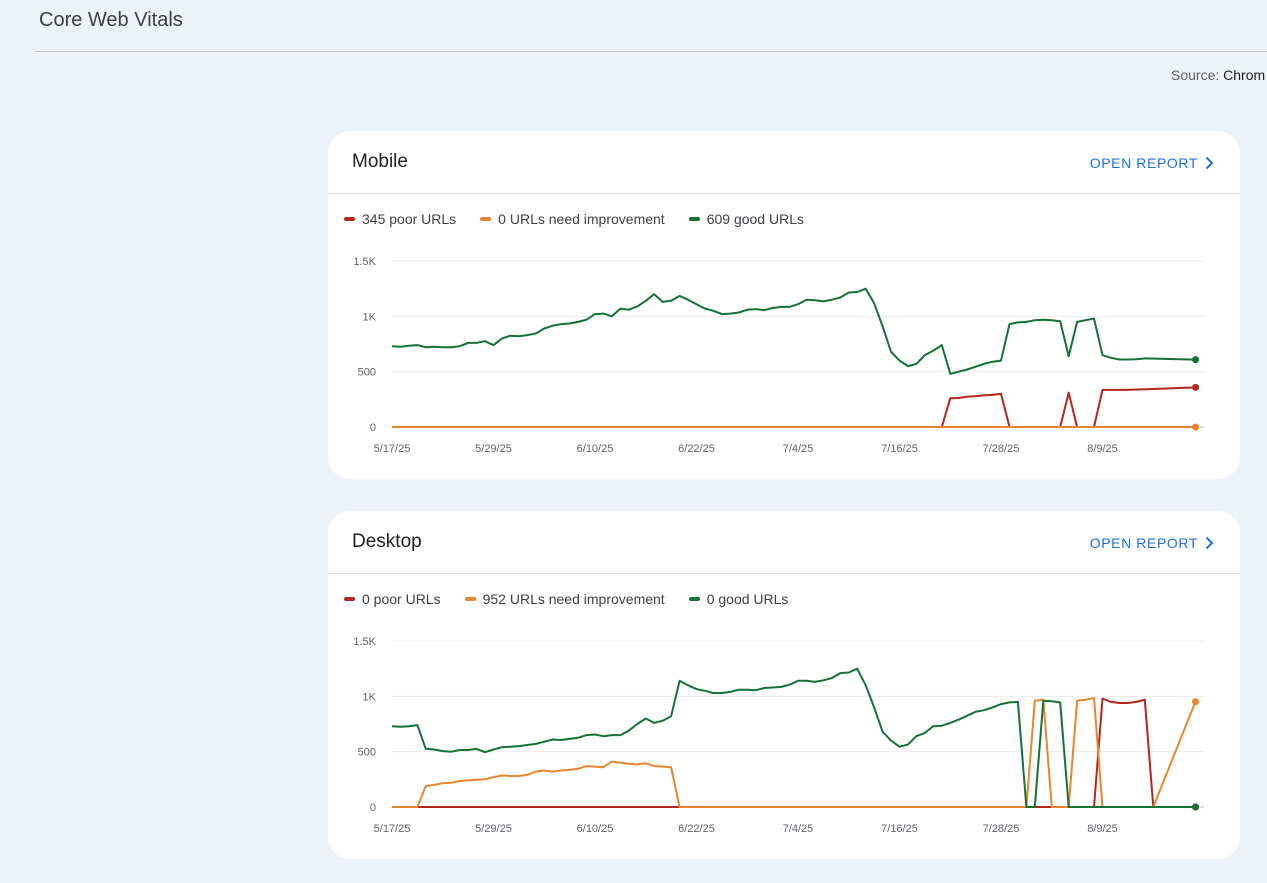 The width and height of the screenshot is (1267, 883). Describe the element at coordinates (111, 20) in the screenshot. I see `page-title: Core Web Vitals` at that location.